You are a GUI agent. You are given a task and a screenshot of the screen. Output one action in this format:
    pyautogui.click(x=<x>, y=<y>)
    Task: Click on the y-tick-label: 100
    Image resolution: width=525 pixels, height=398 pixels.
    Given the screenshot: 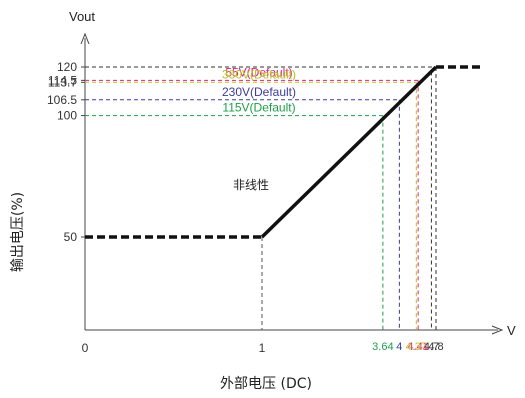 What is the action you would take?
    pyautogui.click(x=67, y=116)
    